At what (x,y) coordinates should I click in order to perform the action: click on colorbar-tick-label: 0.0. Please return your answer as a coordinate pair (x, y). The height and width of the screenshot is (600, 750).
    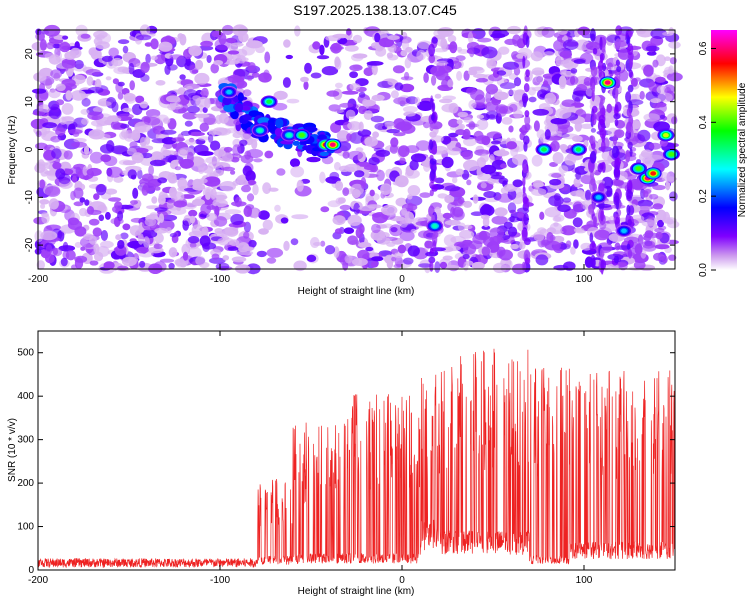
    Looking at the image, I should click on (703, 270).